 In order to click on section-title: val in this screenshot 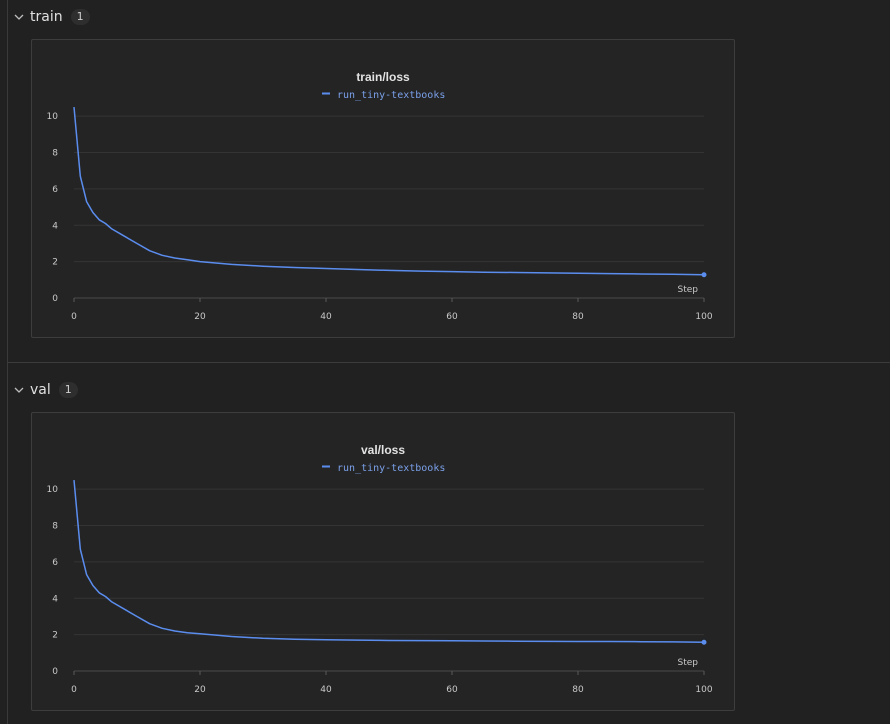, I will do `click(40, 390)`.